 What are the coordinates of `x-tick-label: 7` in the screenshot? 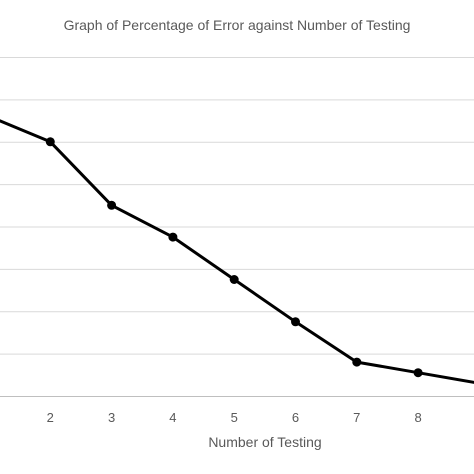 It's located at (356, 417).